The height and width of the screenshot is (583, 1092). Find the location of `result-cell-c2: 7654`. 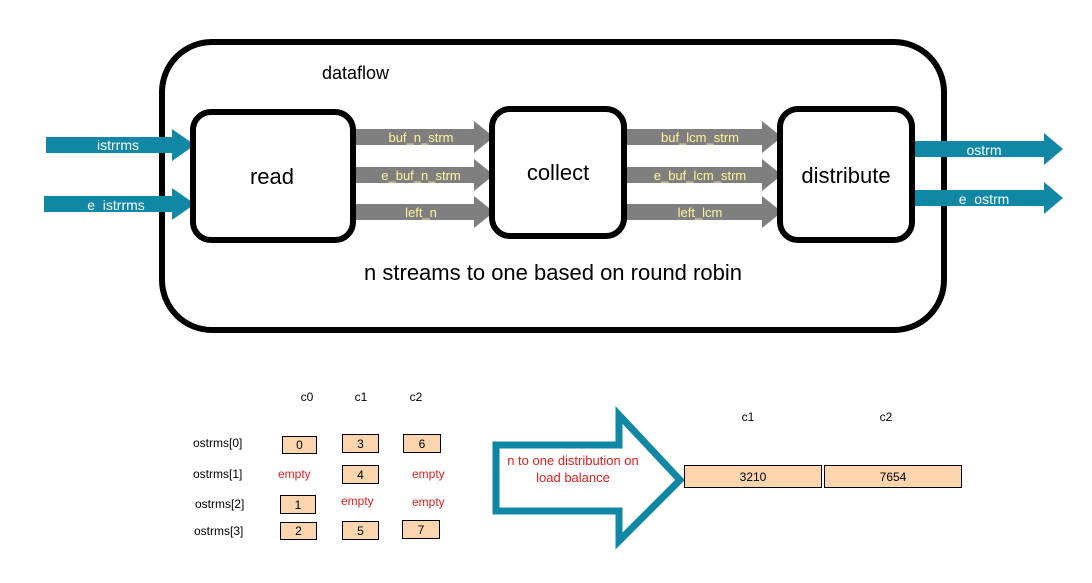

result-cell-c2: 7654 is located at coordinates (893, 476).